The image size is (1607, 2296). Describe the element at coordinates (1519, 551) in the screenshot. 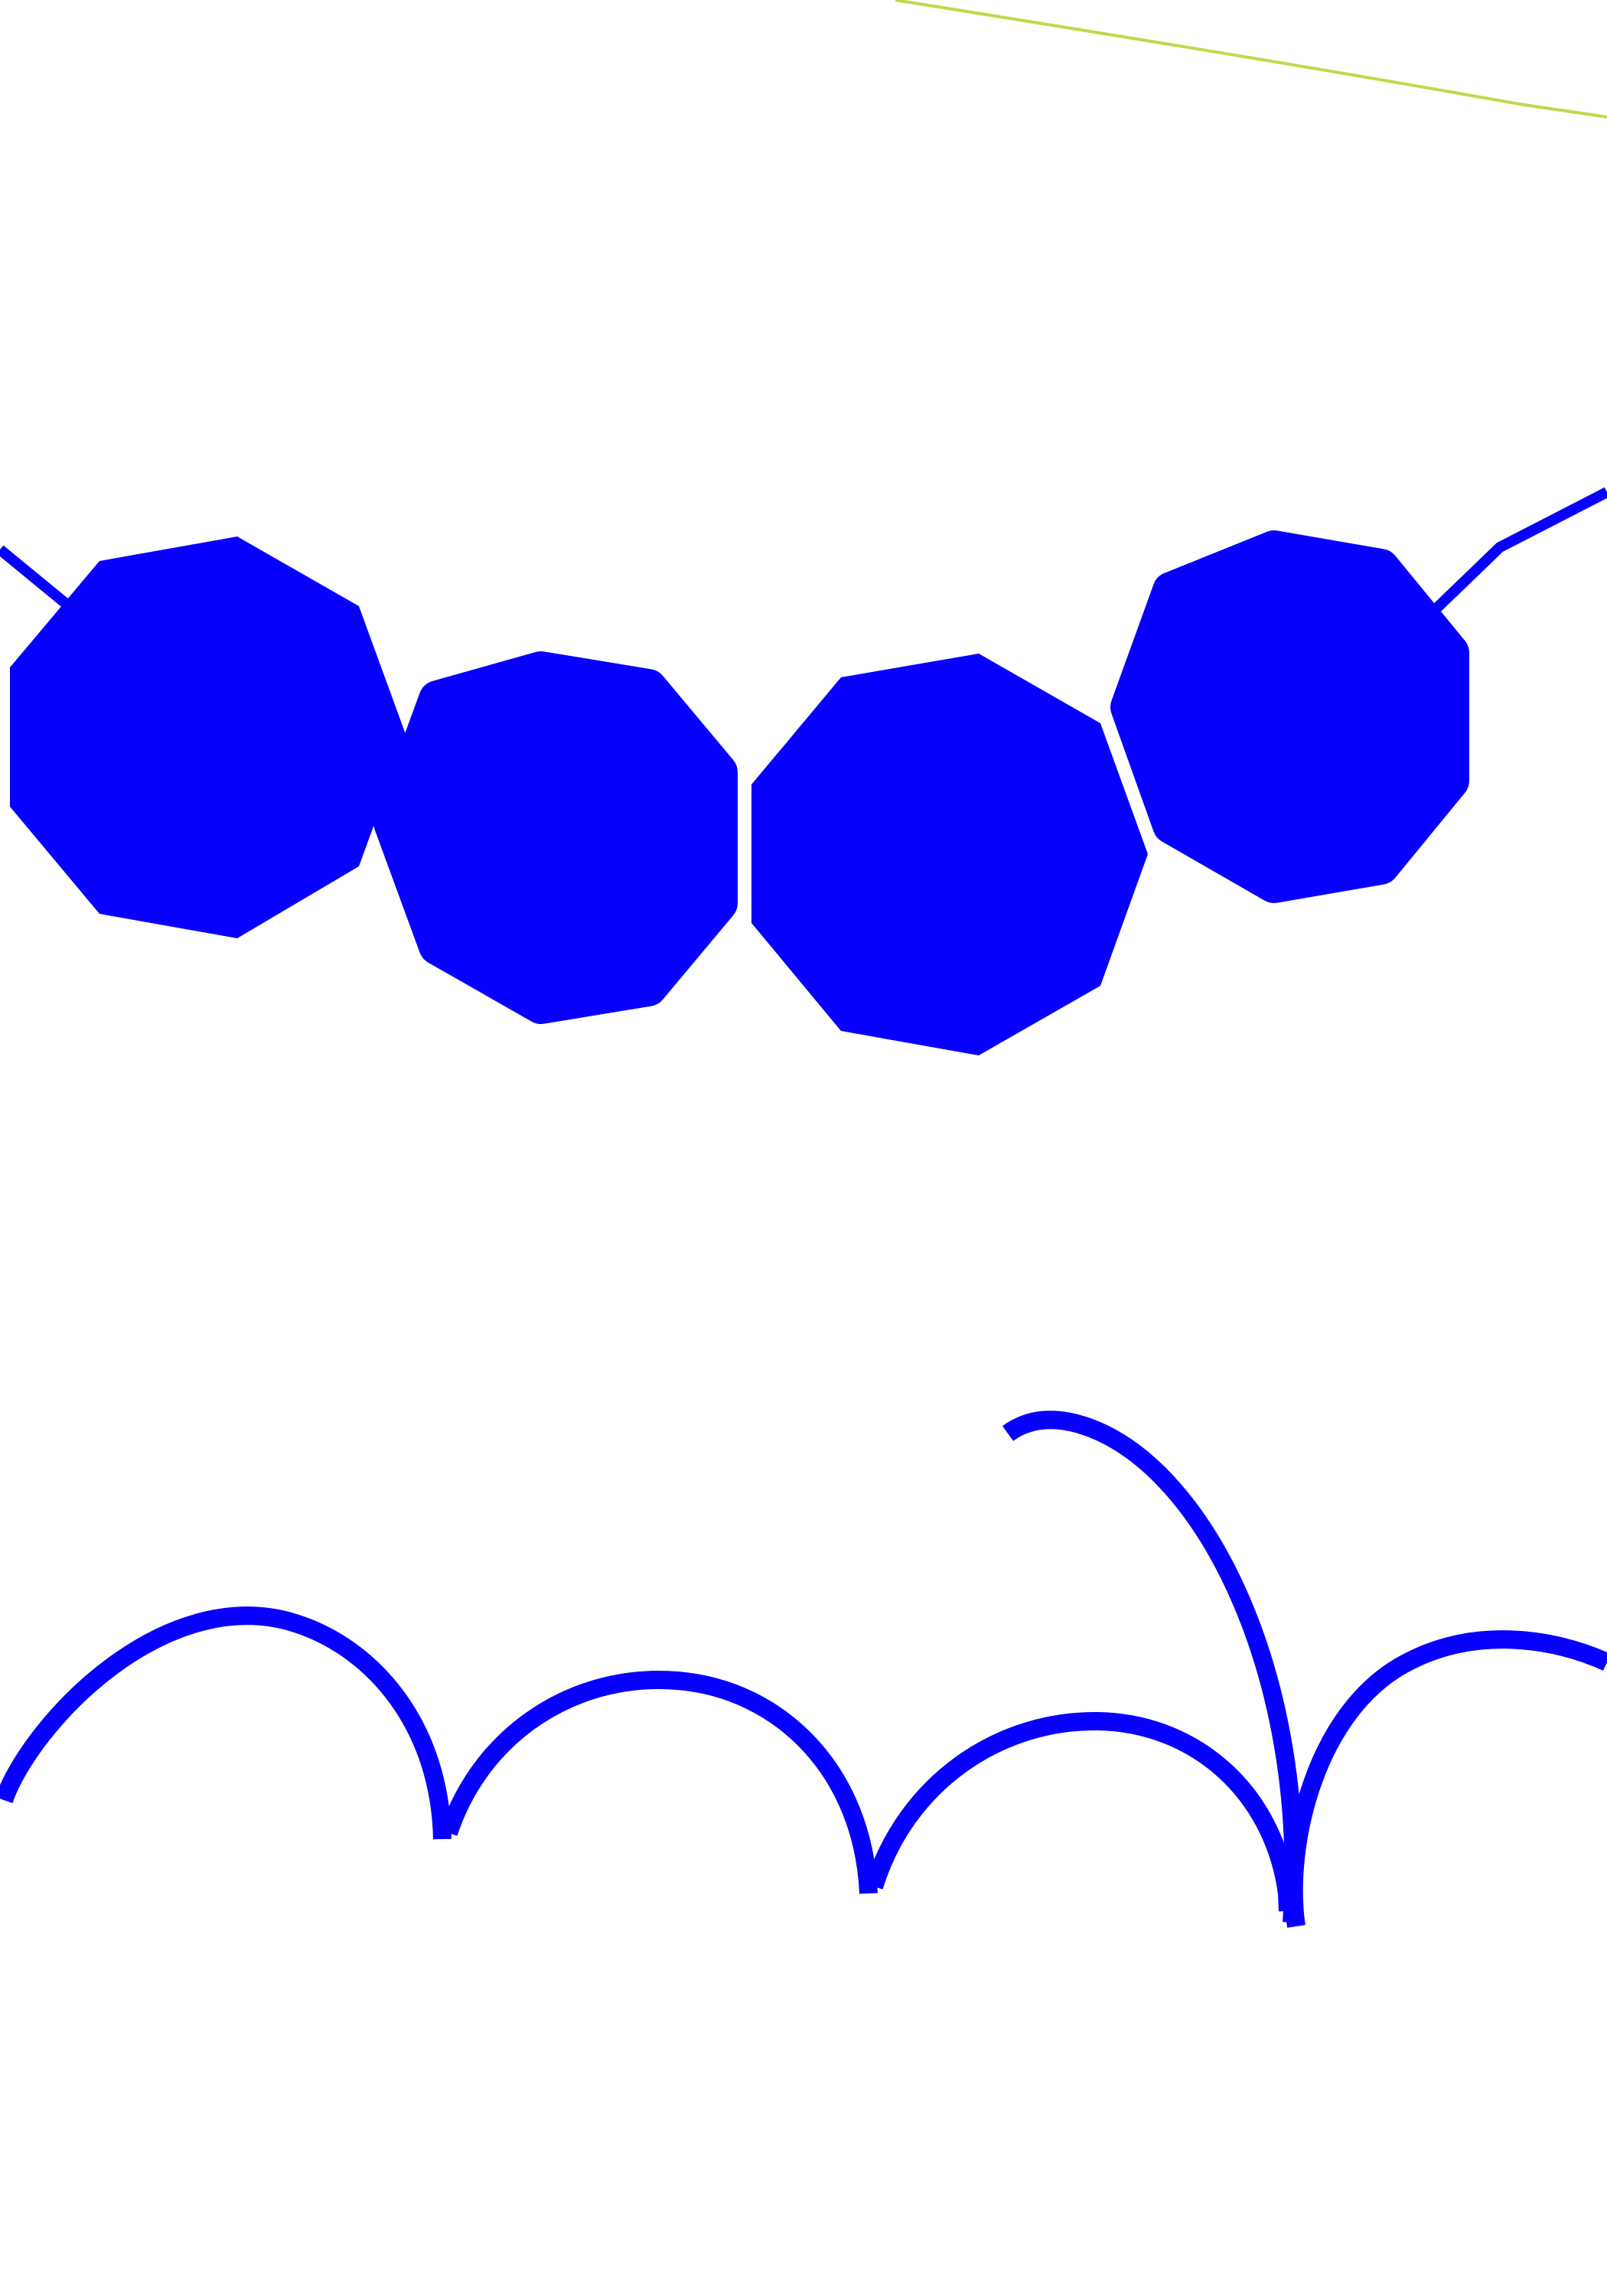

I see `connector-right` at that location.